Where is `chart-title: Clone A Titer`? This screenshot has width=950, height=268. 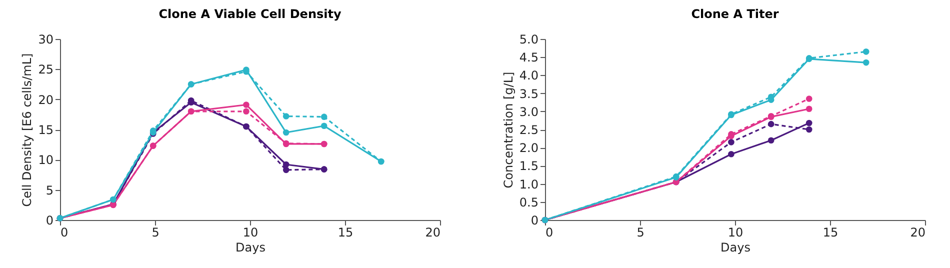 chart-title: Clone A Titer is located at coordinates (735, 14).